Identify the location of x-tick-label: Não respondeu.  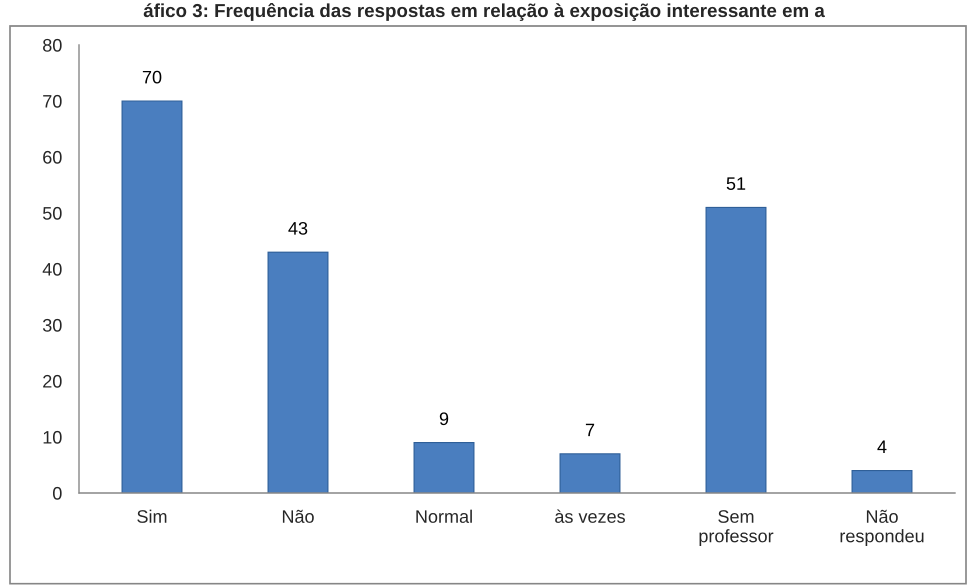
(882, 528).